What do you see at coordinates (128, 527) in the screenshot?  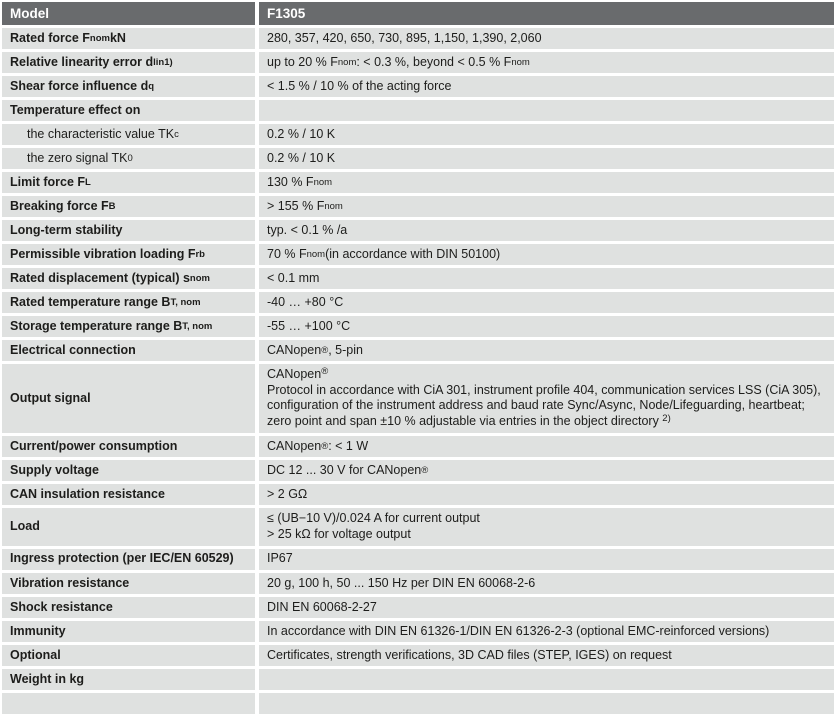 I see `spec-label-cell: Load` at bounding box center [128, 527].